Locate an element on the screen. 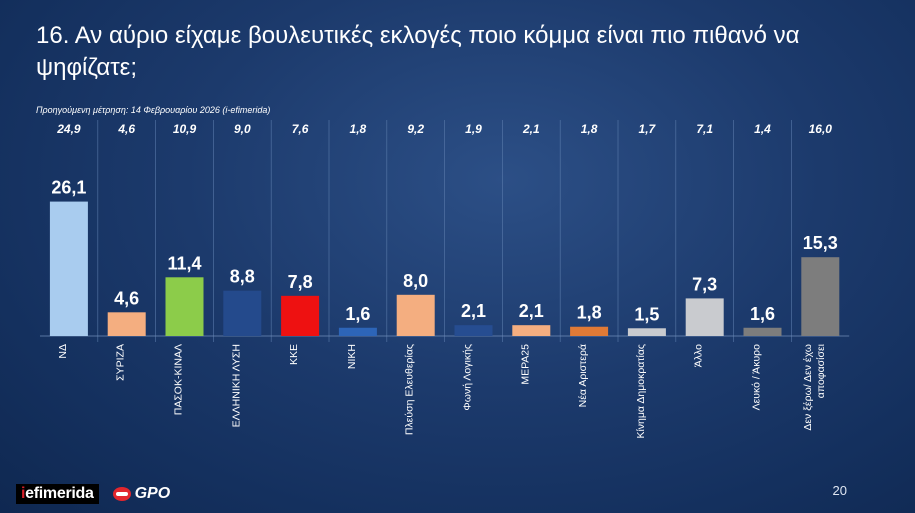 This screenshot has height=513, width=915. previous-value-label: 16,0 is located at coordinates (821, 129).